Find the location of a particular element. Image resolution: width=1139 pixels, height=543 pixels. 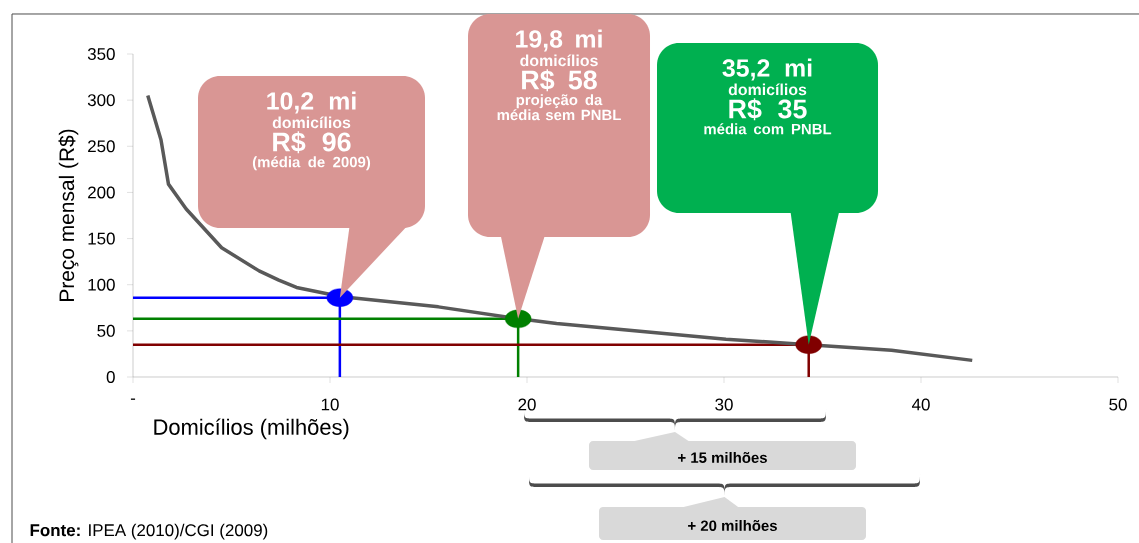

y-tick-label: 100 is located at coordinates (101, 284).